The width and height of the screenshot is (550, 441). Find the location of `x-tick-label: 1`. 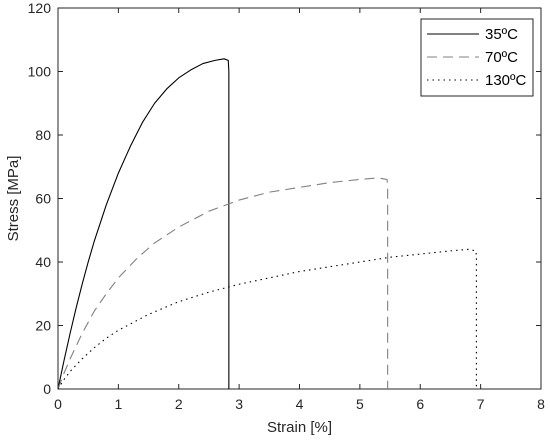

x-tick-label: 1 is located at coordinates (118, 404).